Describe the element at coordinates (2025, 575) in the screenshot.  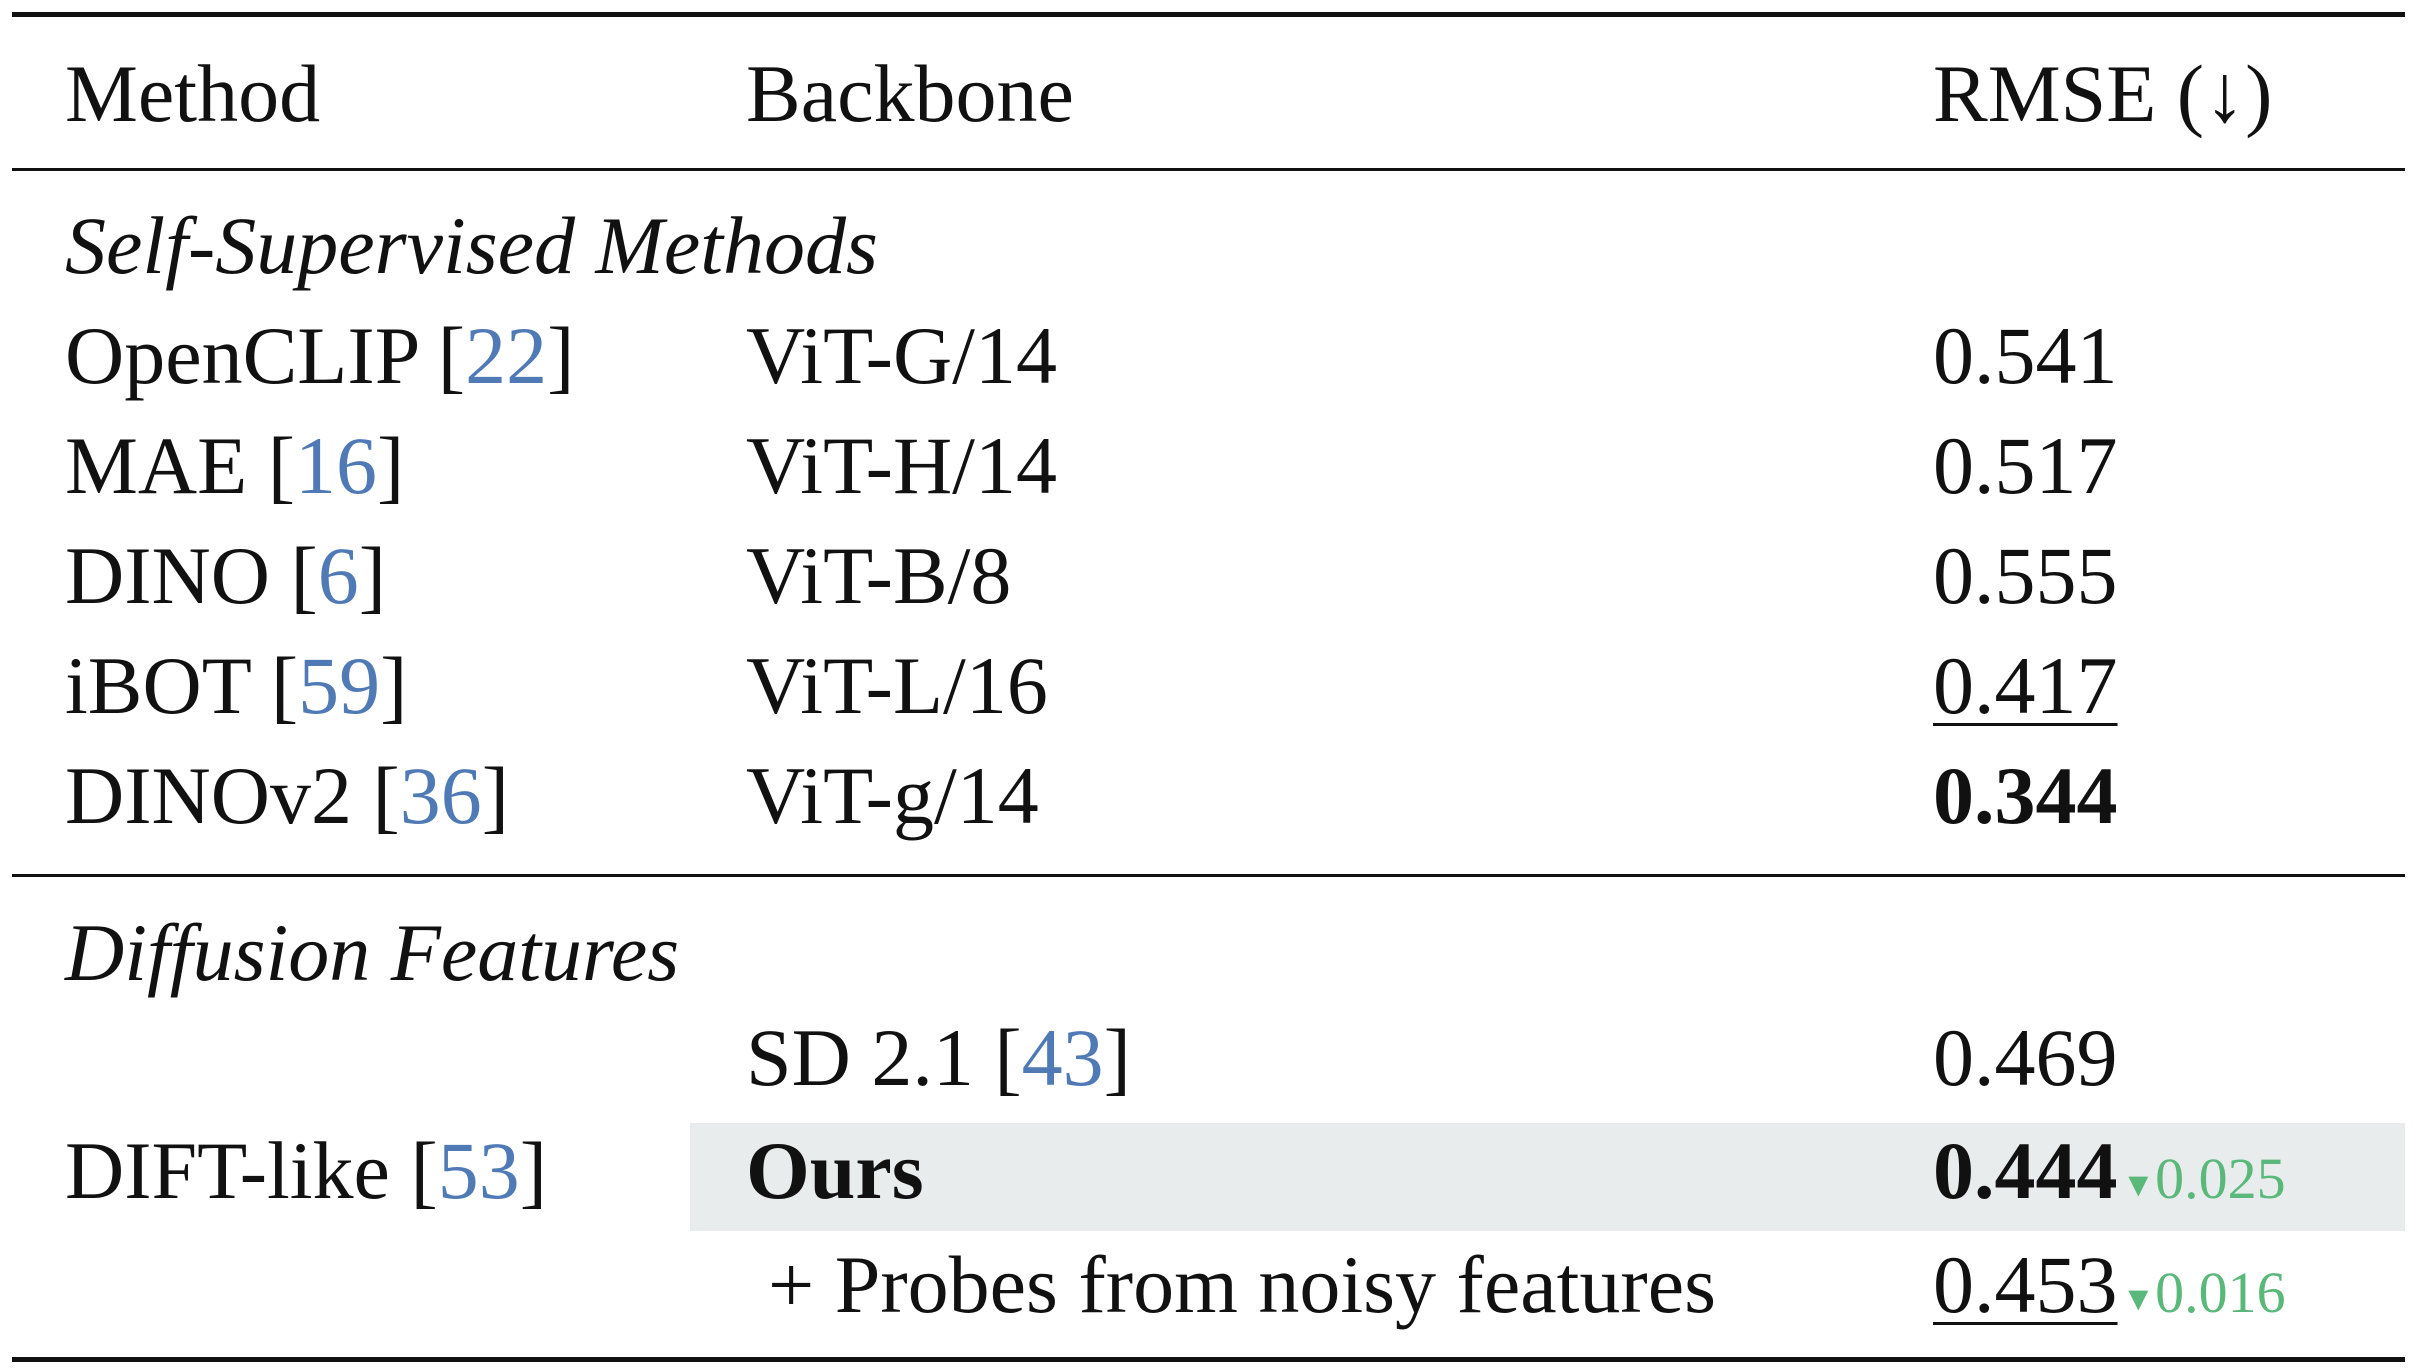
I see `rmse-cell: 0.555` at that location.